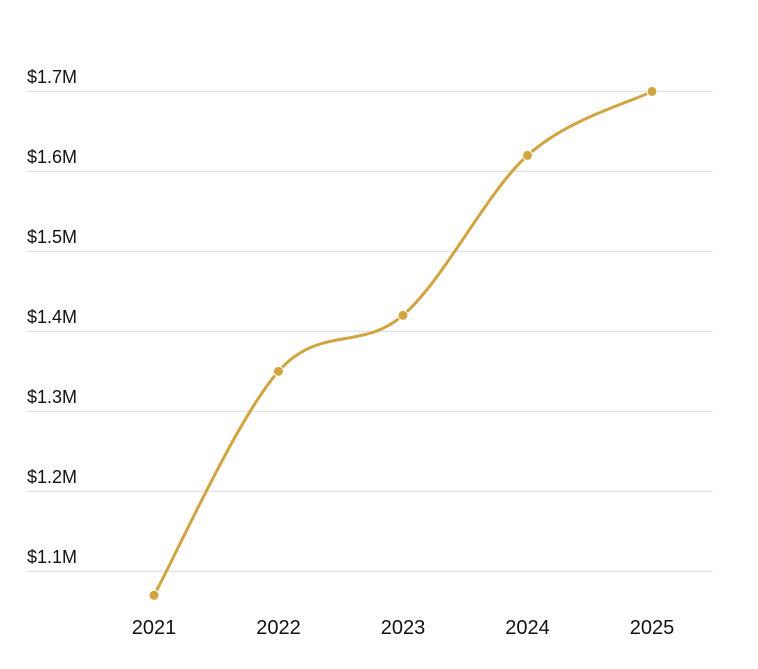  What do you see at coordinates (52, 557) in the screenshot?
I see `y-axis-tick-label: $1.1M` at bounding box center [52, 557].